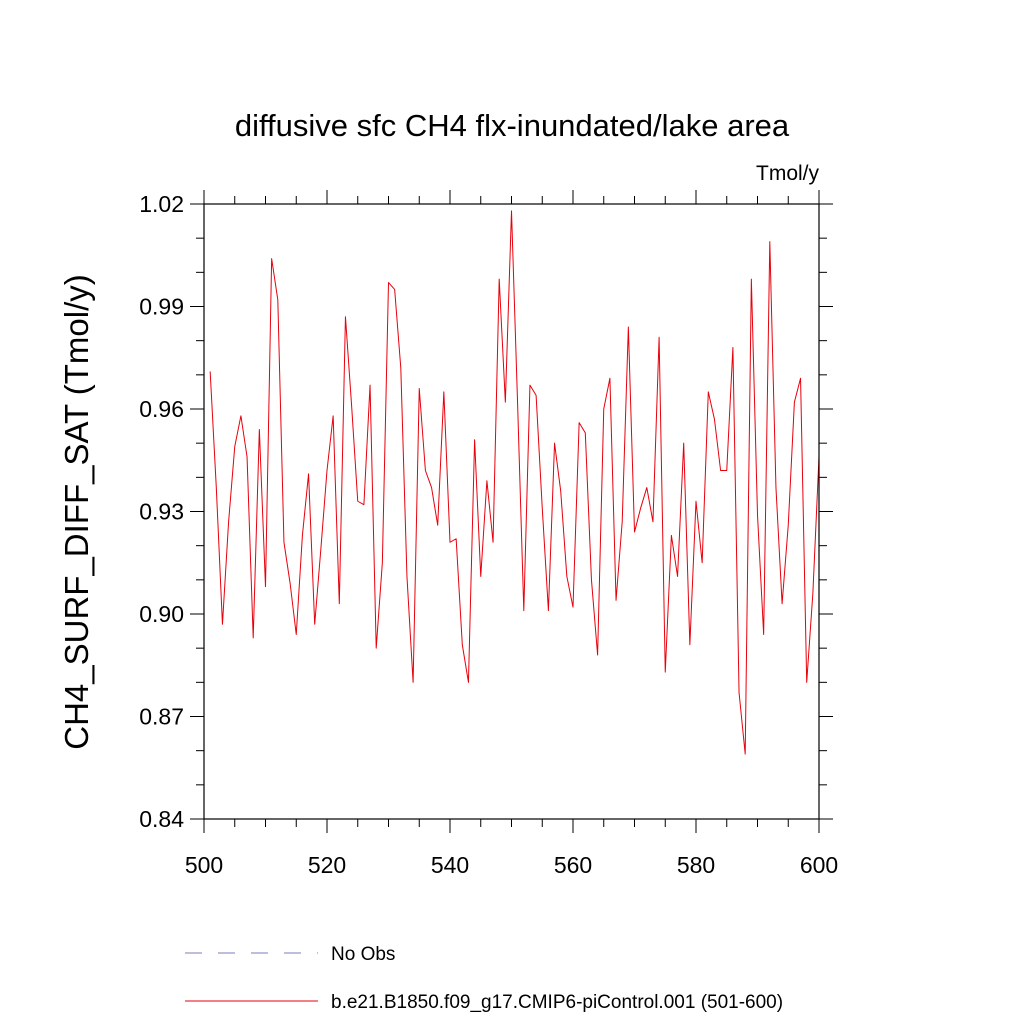  I want to click on x-tick-label: 560, so click(573, 865).